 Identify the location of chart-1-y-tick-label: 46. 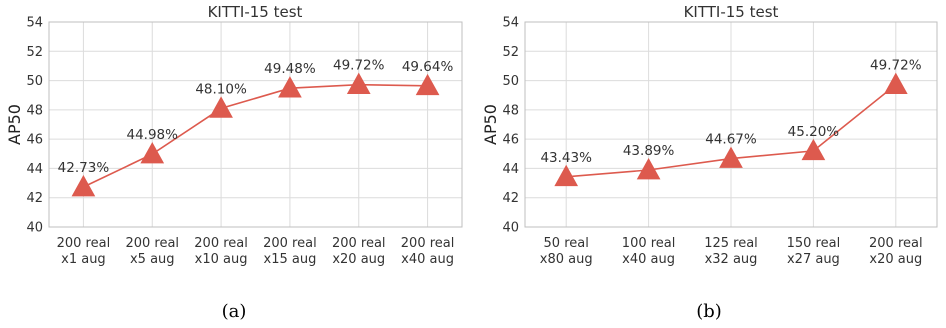
(34, 140).